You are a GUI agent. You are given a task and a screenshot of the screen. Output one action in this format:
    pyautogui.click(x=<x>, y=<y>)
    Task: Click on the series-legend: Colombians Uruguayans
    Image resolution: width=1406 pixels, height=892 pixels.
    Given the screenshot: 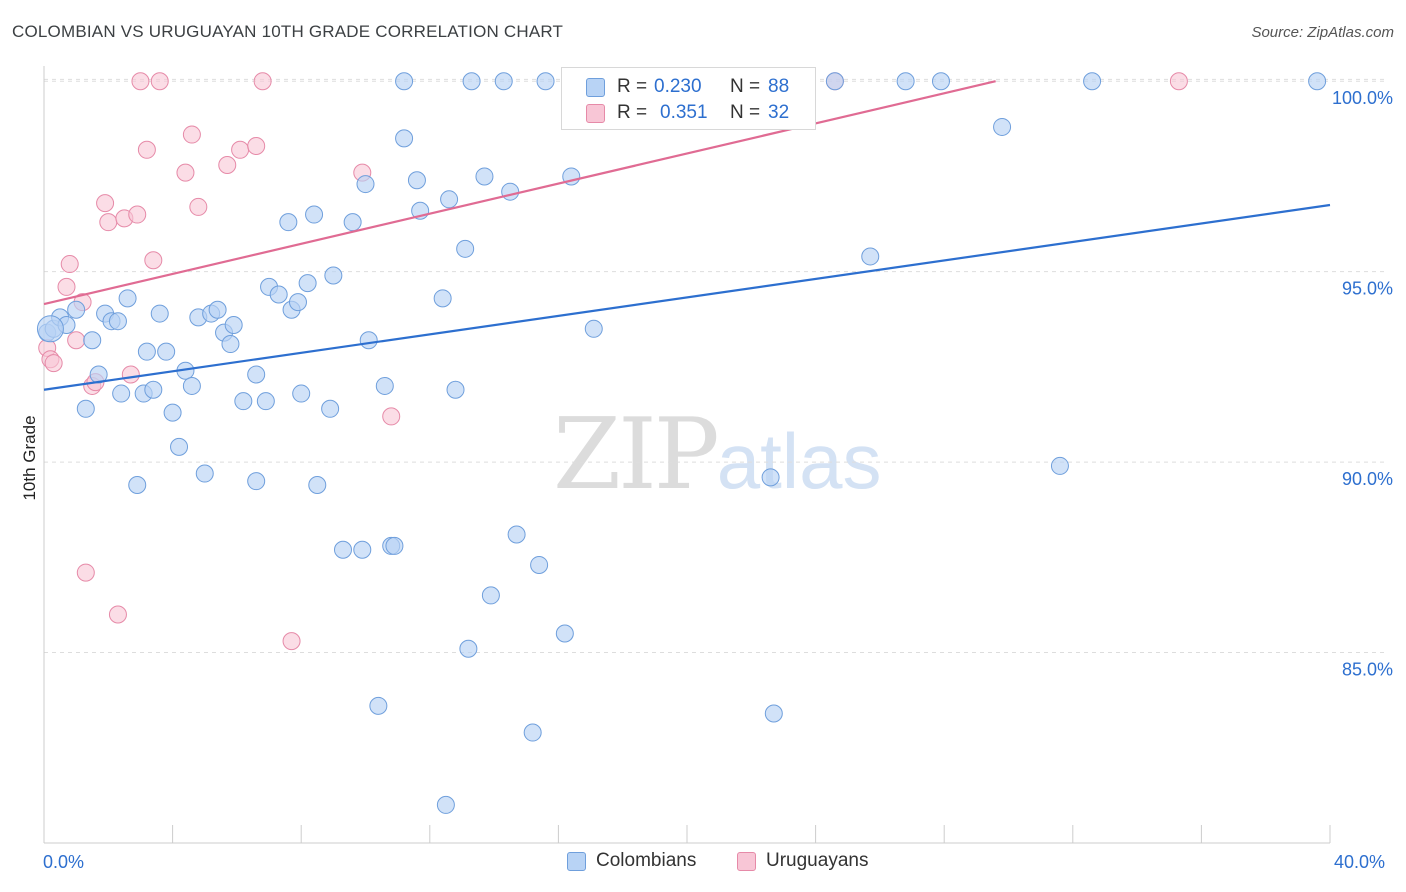 What is the action you would take?
    pyautogui.click(x=703, y=864)
    